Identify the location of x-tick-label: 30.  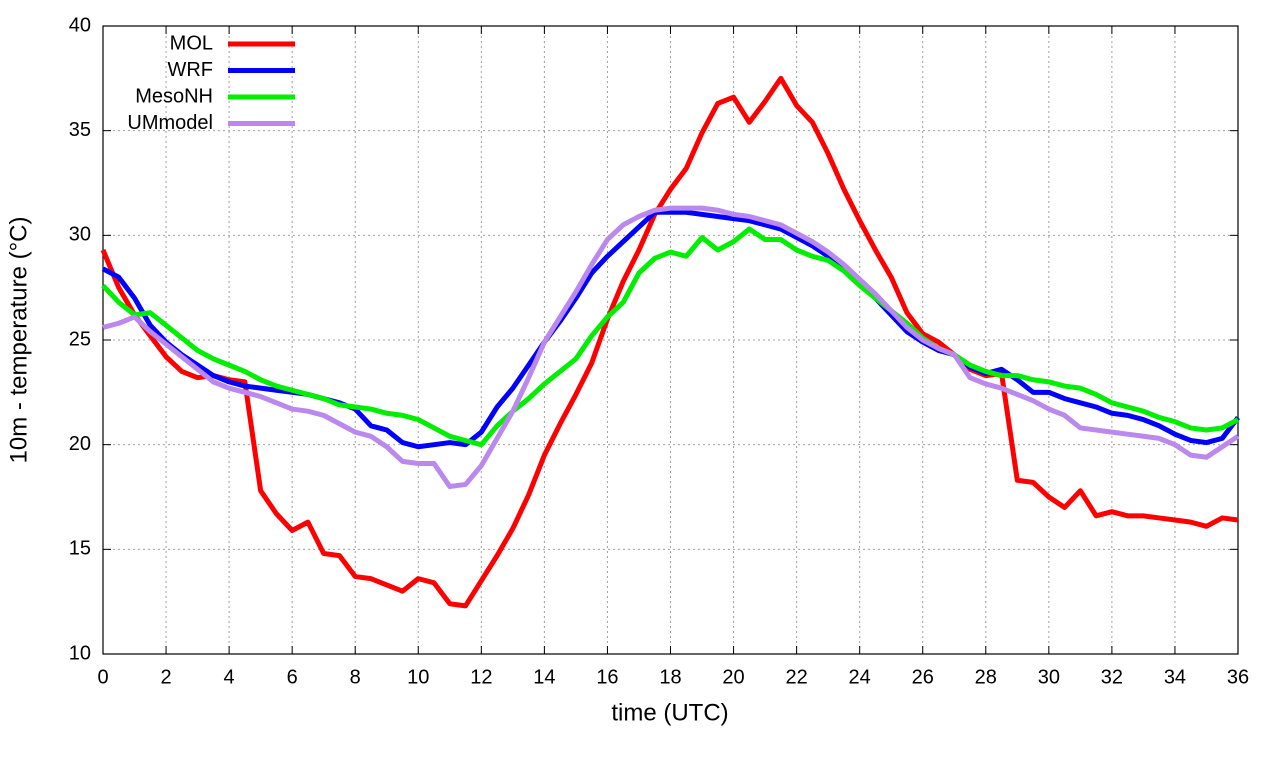
(1049, 677).